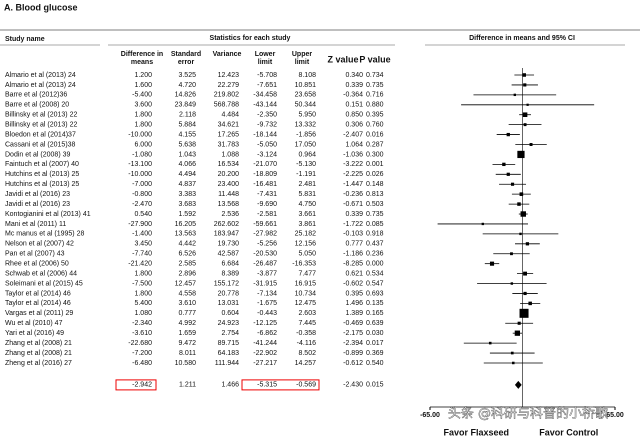  Describe the element at coordinates (38, 303) in the screenshot. I see `study-name: Taylor et al (2014) 46` at that location.